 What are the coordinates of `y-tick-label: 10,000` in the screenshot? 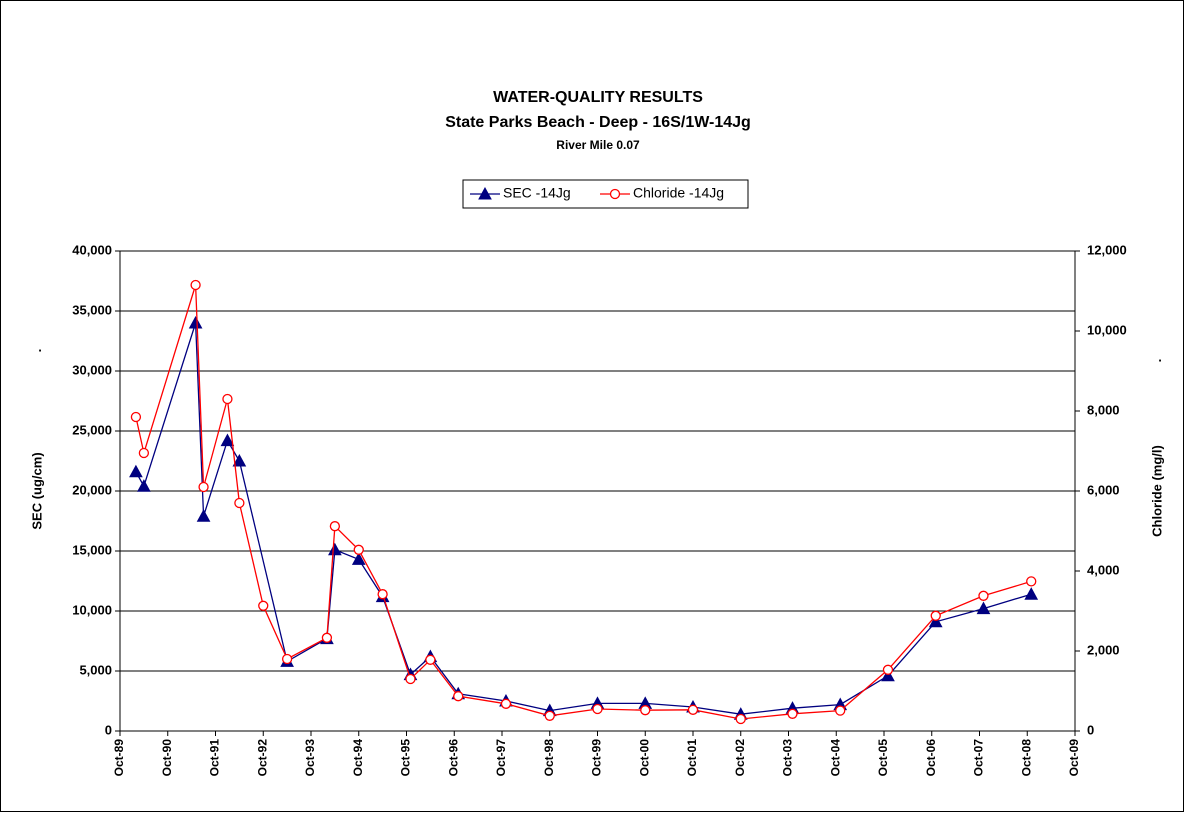 It's located at (92, 609).